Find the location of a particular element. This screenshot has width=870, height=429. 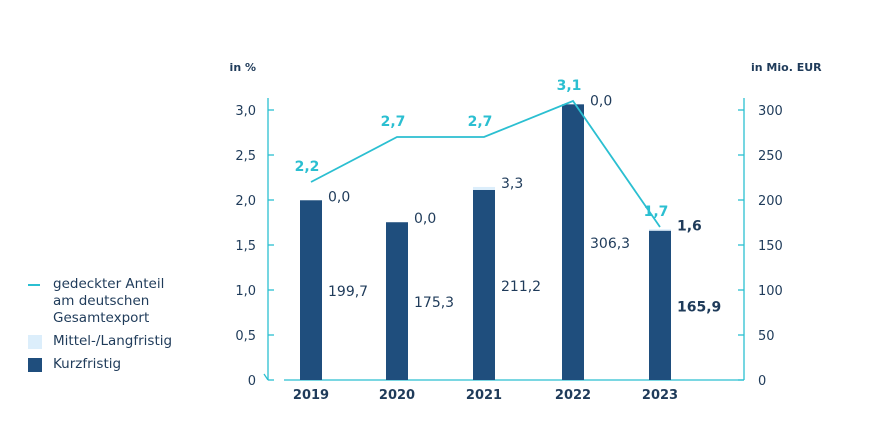

left-tick-label: 0 is located at coordinates (252, 381).